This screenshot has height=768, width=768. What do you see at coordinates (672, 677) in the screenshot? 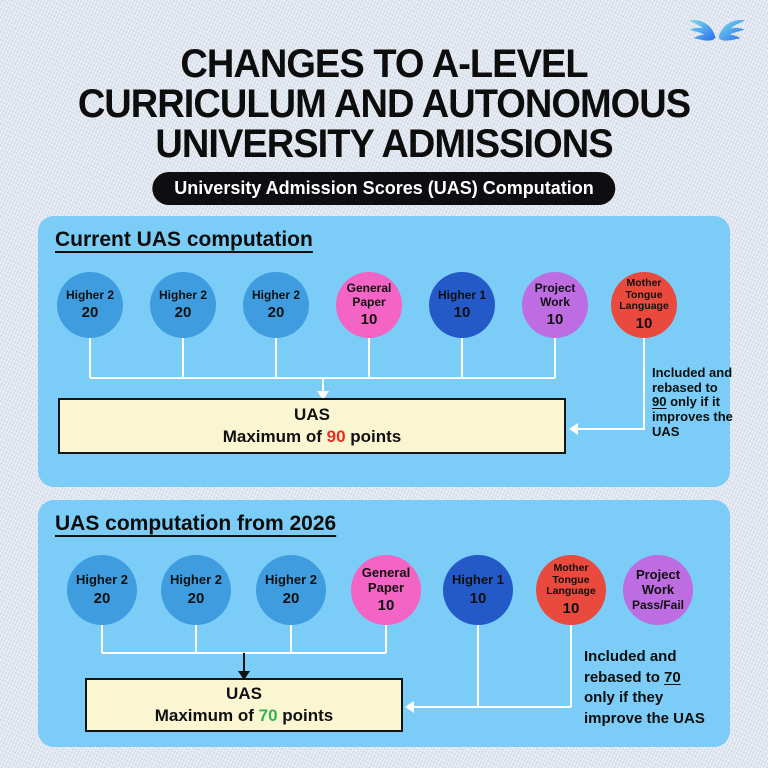
I see `note-value: 70` at bounding box center [672, 677].